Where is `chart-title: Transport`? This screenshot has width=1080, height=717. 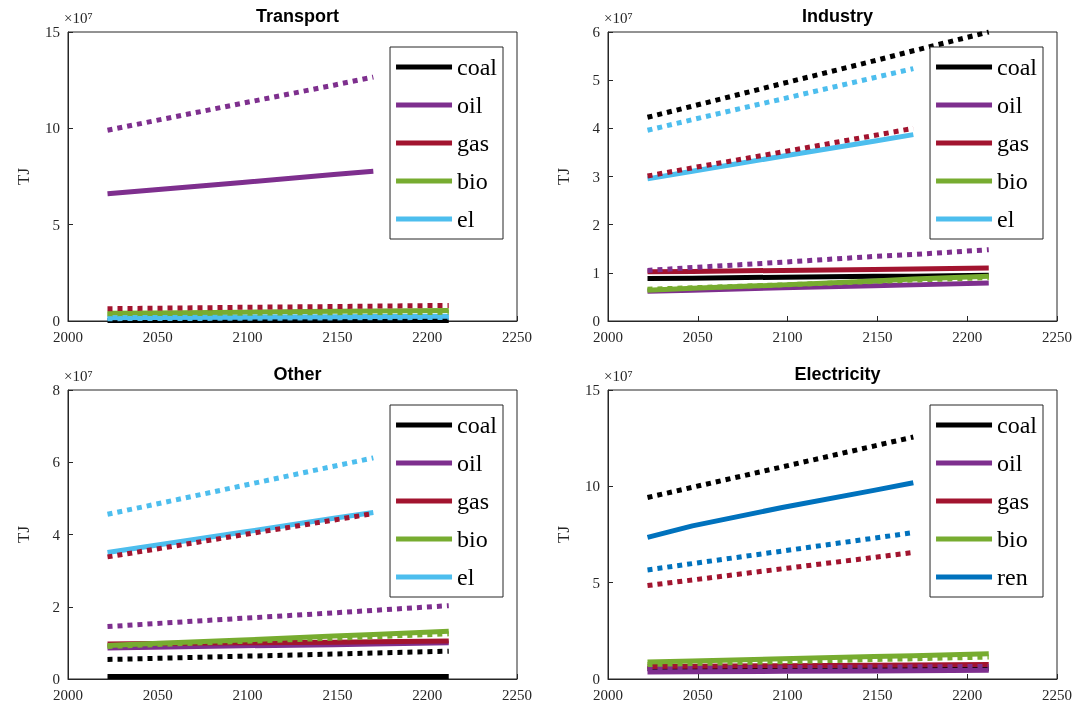 chart-title: Transport is located at coordinates (297, 16).